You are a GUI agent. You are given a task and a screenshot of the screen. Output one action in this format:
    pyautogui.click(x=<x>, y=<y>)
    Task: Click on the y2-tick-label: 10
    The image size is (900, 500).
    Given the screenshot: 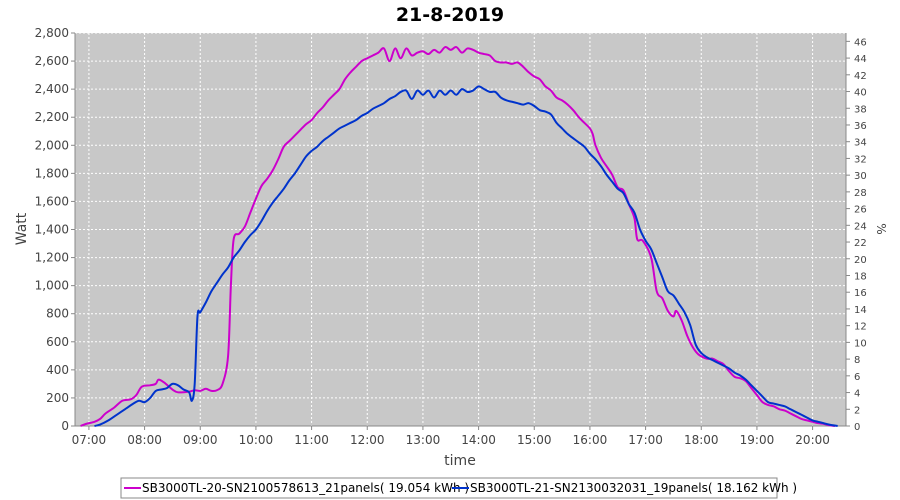 What is the action you would take?
    pyautogui.click(x=860, y=343)
    